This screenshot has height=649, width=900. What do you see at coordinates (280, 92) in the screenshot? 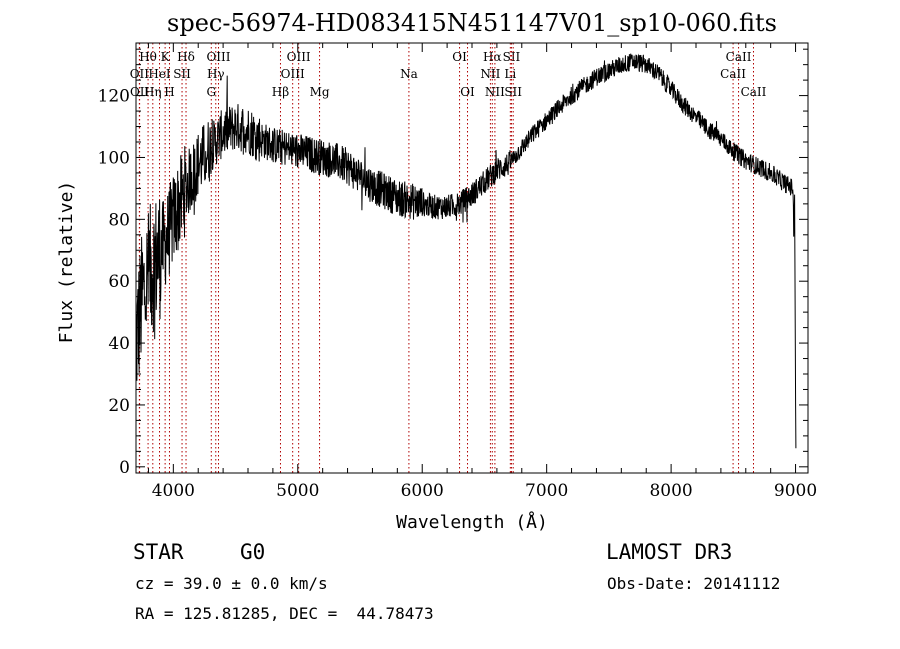
I see `line-marker-label: Hβ` at bounding box center [280, 92].